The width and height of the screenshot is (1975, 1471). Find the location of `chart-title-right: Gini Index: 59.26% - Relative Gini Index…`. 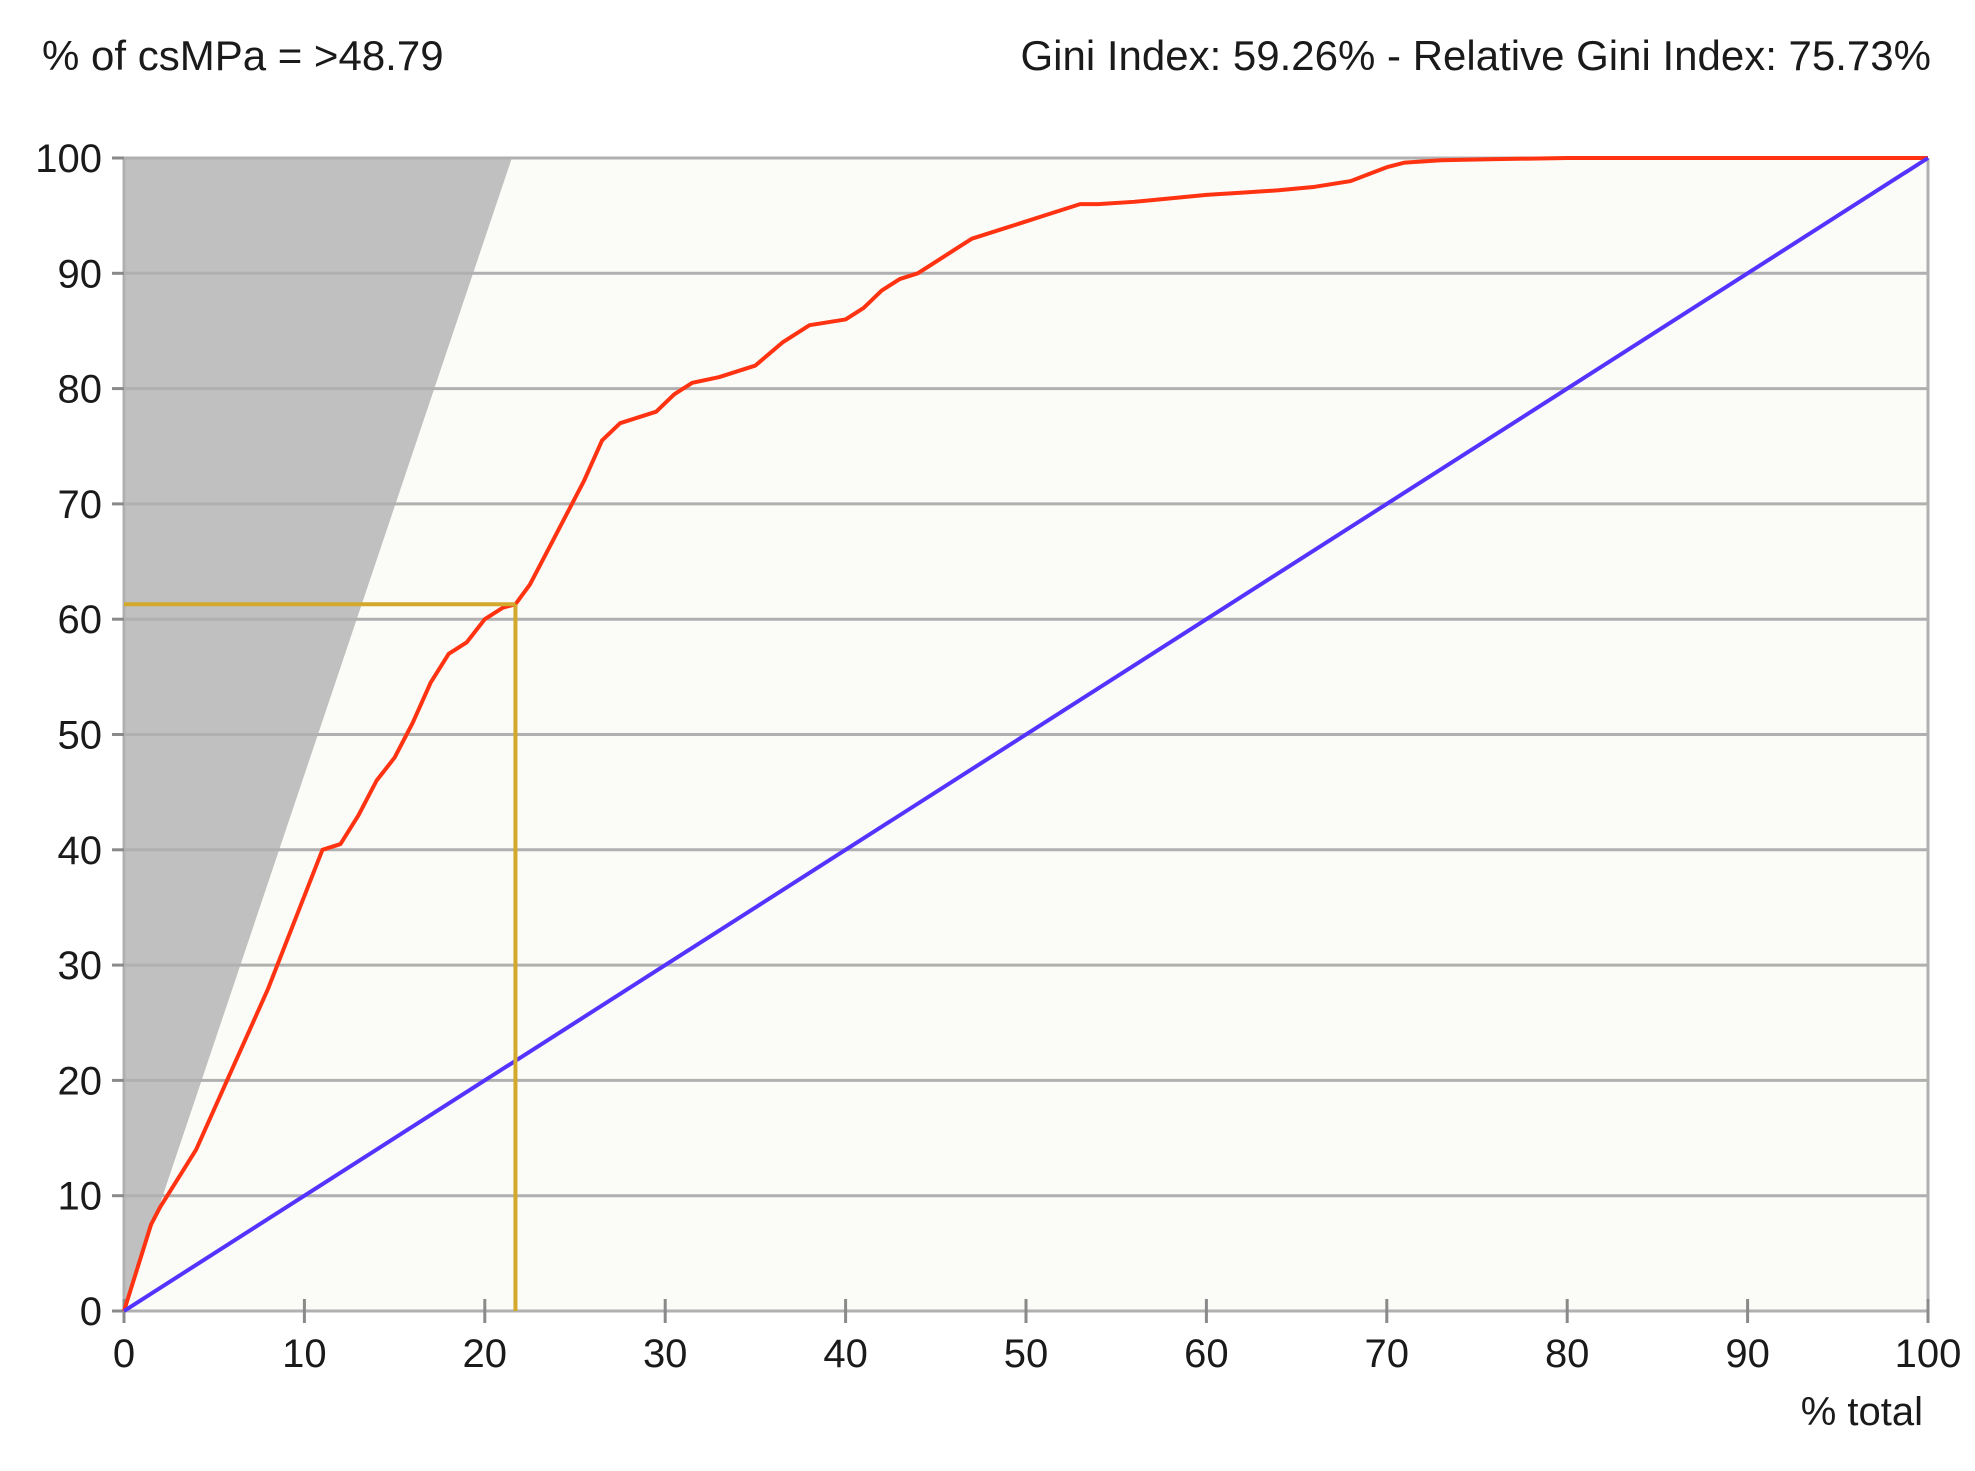

chart-title-right: Gini Index: 59.26% - Relative Gini Index… is located at coordinates (1475, 55).